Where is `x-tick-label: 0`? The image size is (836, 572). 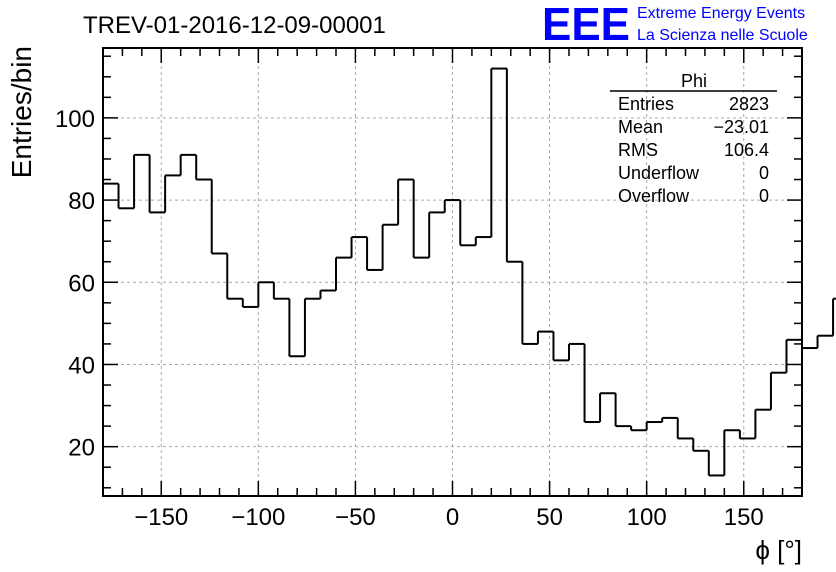
x-tick-label: 0 is located at coordinates (452, 517).